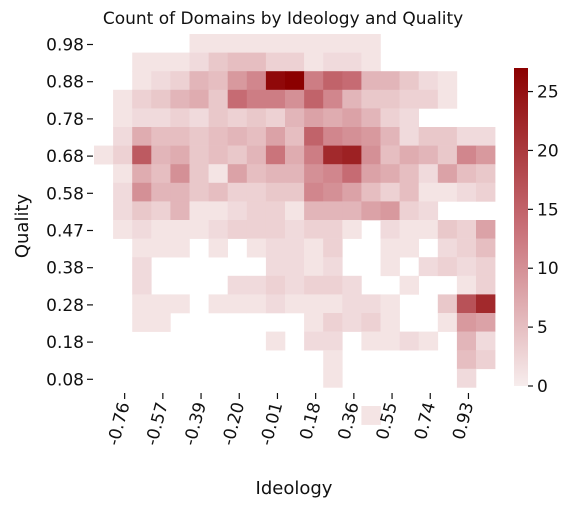 The height and width of the screenshot is (508, 573). Describe the element at coordinates (65, 269) in the screenshot. I see `y-tick-label: 0.38` at that location.